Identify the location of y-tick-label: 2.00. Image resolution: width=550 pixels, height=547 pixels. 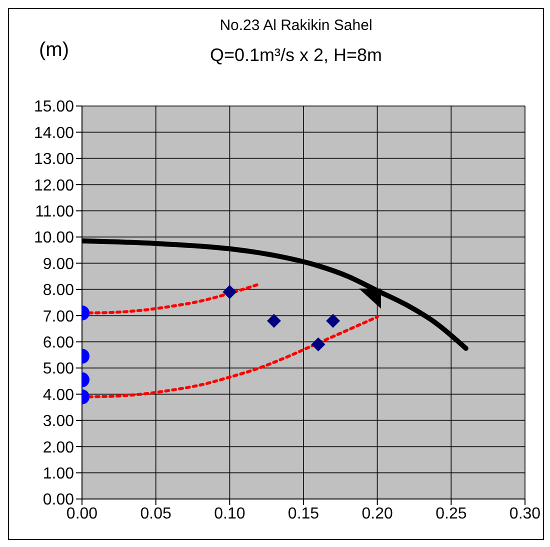
(58, 447).